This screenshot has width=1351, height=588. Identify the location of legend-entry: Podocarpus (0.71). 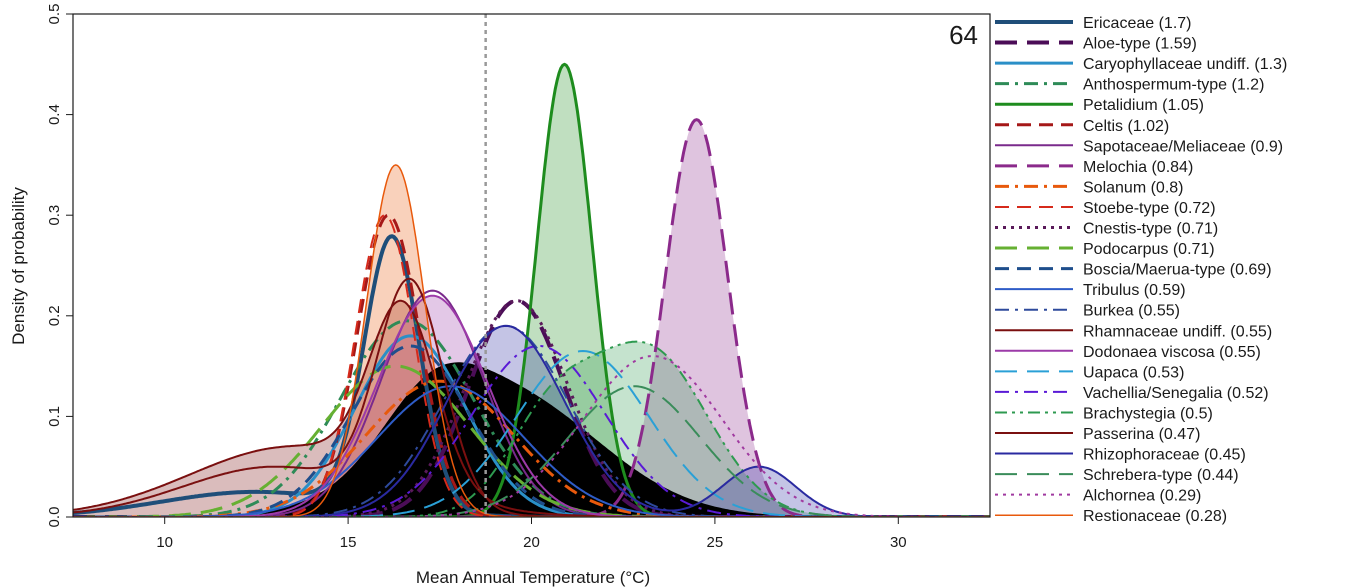
(1149, 249).